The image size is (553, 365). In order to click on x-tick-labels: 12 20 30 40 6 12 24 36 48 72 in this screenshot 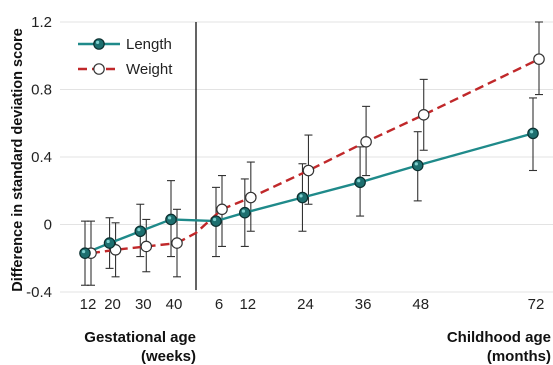, I will do `click(312, 304)`.